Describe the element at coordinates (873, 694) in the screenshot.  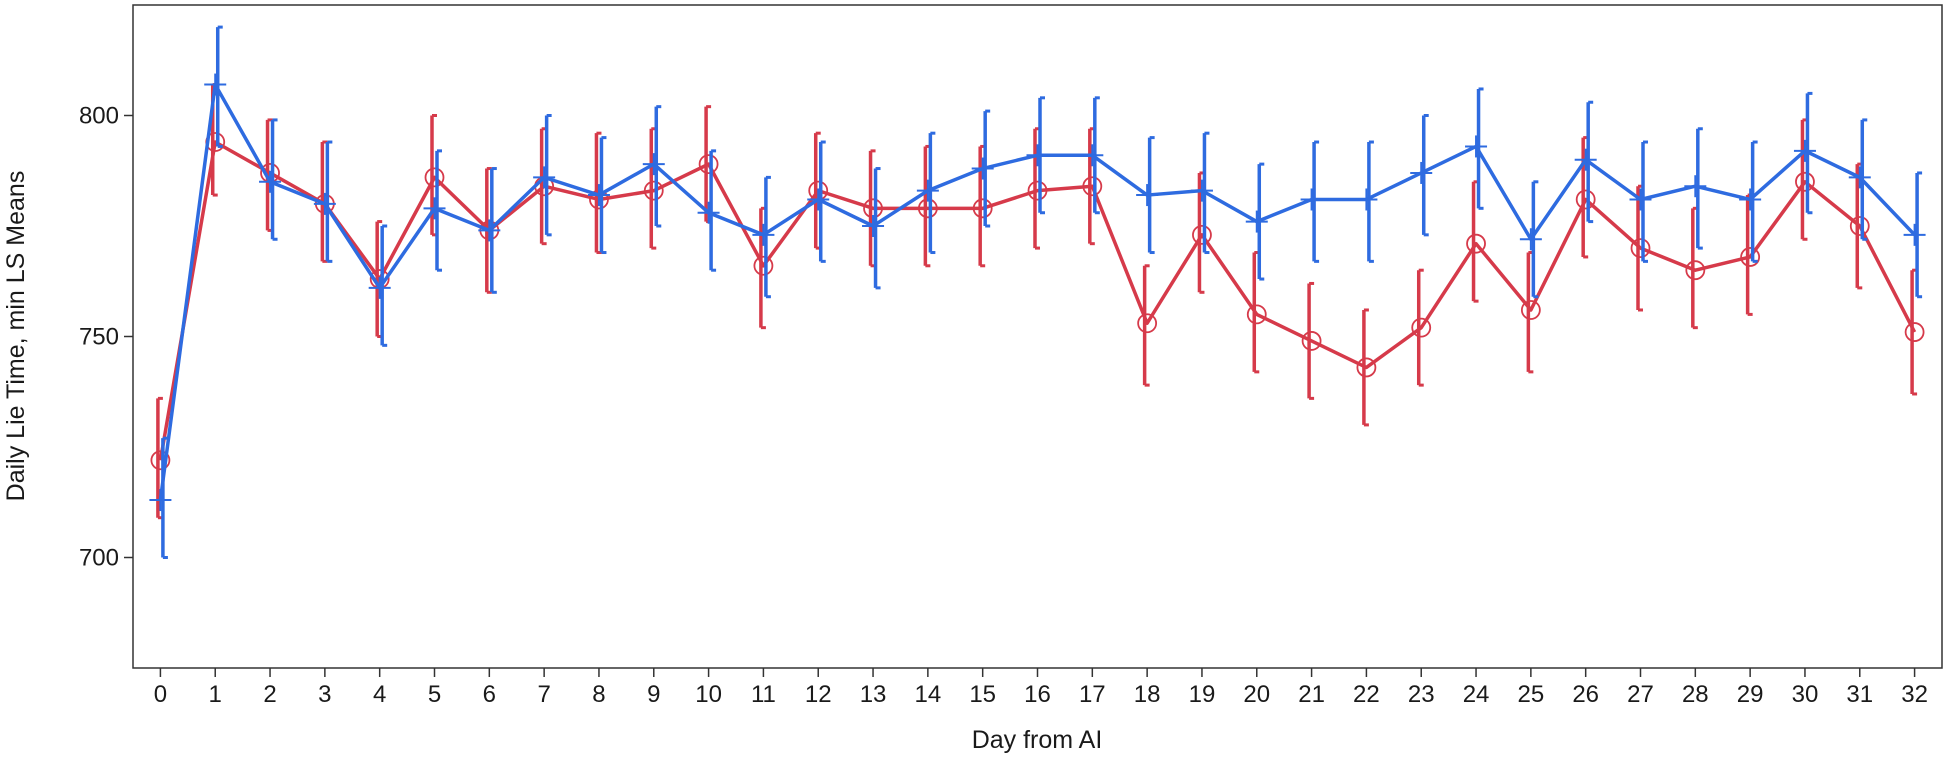
I see `x-tick-label: 13` at that location.